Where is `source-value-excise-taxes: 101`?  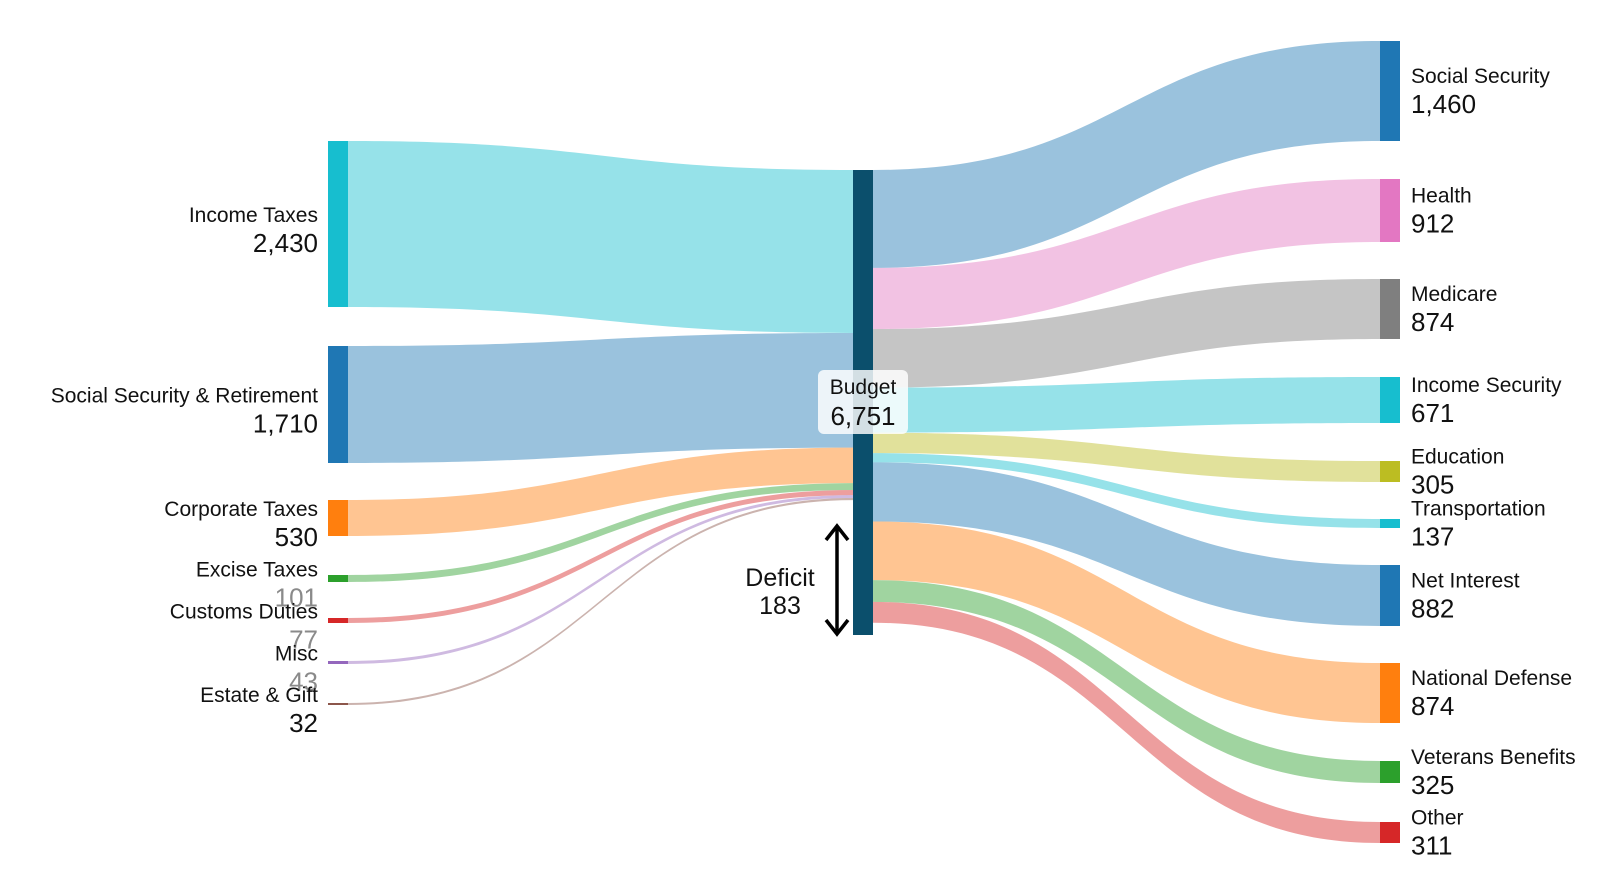 source-value-excise-taxes: 101 is located at coordinates (296, 598).